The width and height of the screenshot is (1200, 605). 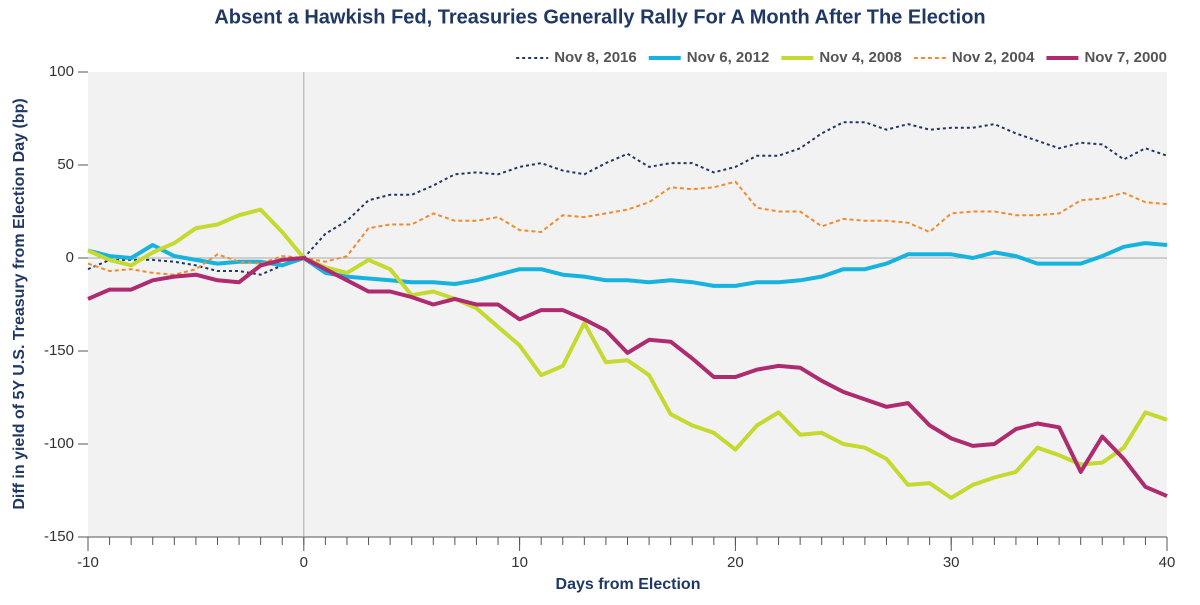 I want to click on x-axis-title: Days from Election, so click(x=628, y=584).